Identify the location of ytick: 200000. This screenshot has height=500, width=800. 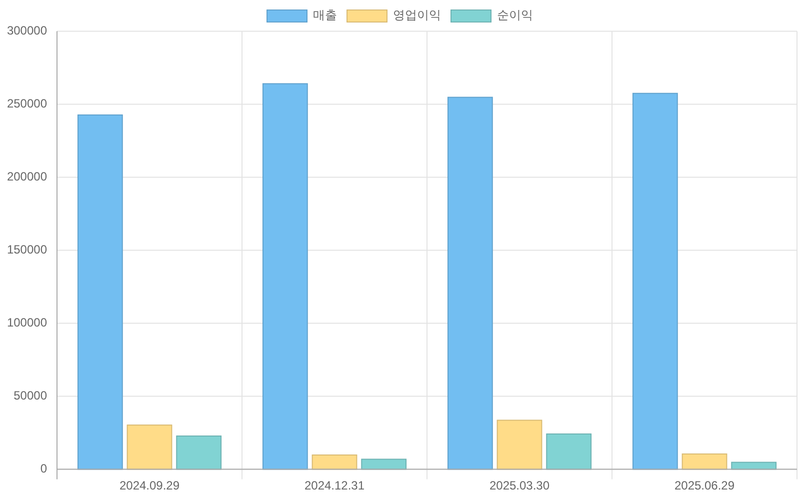
(26, 176).